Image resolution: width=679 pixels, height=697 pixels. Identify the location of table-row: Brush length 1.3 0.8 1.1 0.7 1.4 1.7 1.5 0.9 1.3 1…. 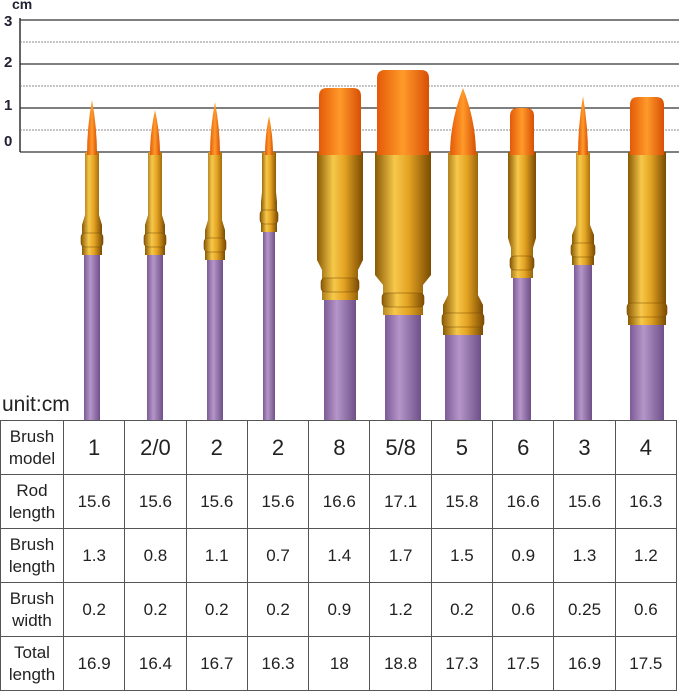
(339, 555).